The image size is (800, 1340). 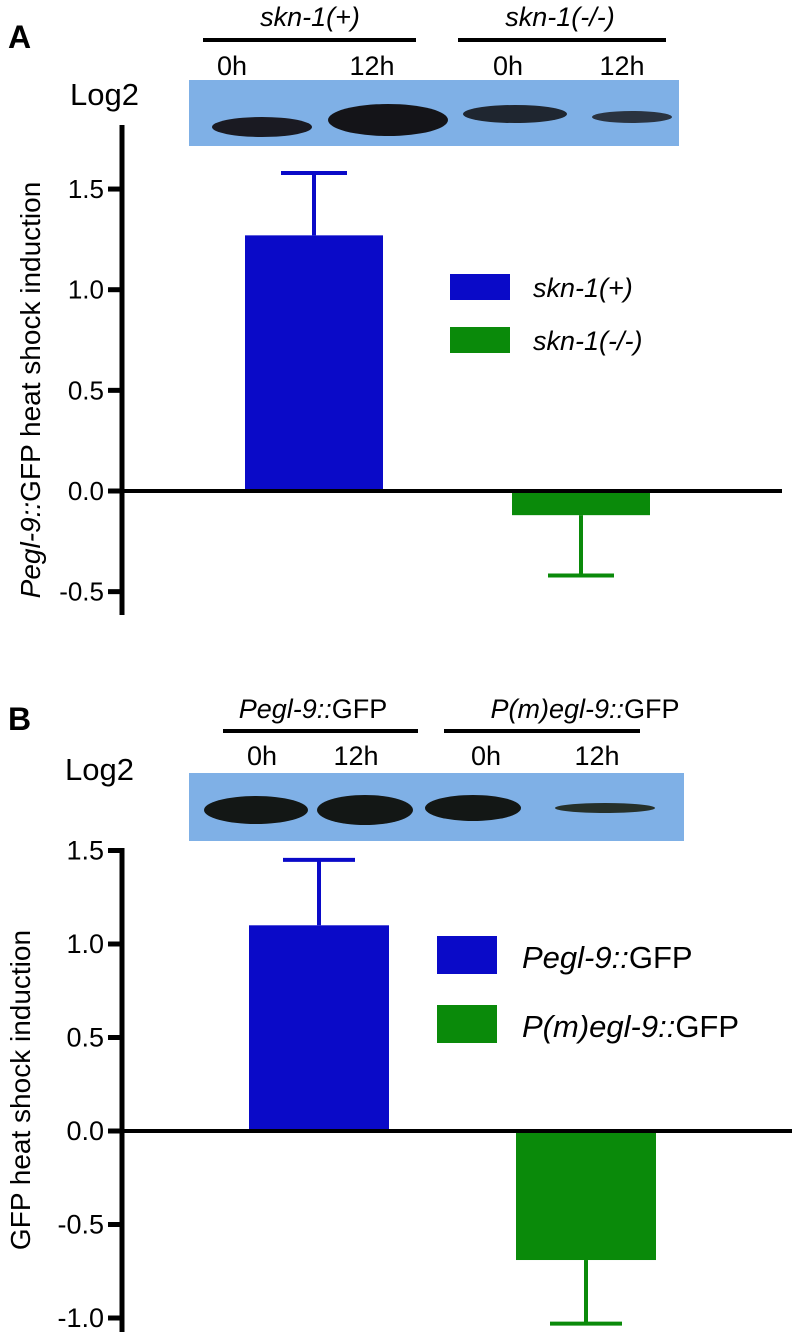 I want to click on blot-group-label: skn-1(-/-), so click(x=560, y=17).